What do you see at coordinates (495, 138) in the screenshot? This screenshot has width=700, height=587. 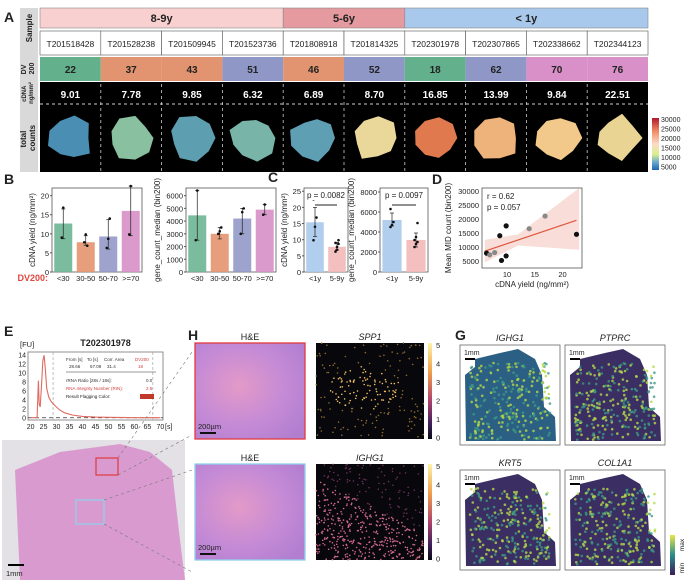 I see `total-counts-tissue-map` at bounding box center [495, 138].